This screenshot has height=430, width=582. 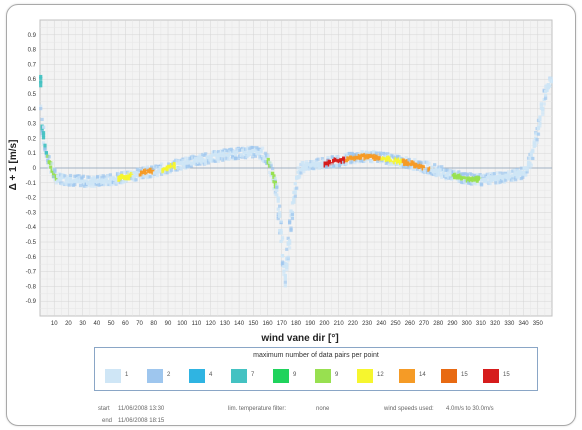 I want to click on y-tick-label: -0.2, so click(x=31, y=199).